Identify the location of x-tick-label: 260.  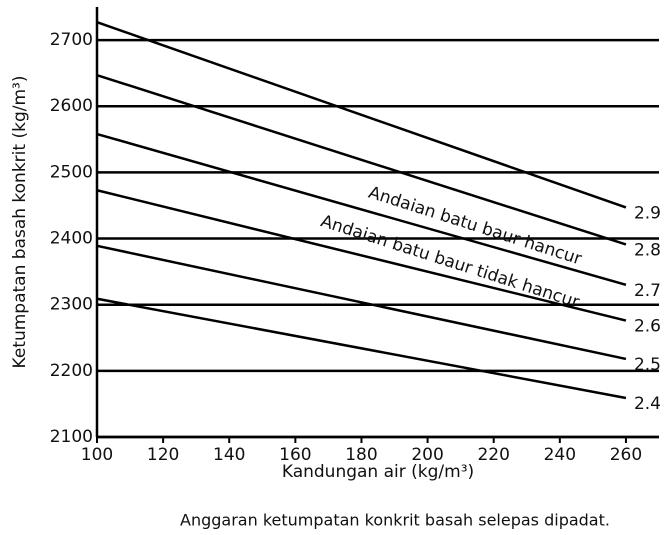
(626, 455).